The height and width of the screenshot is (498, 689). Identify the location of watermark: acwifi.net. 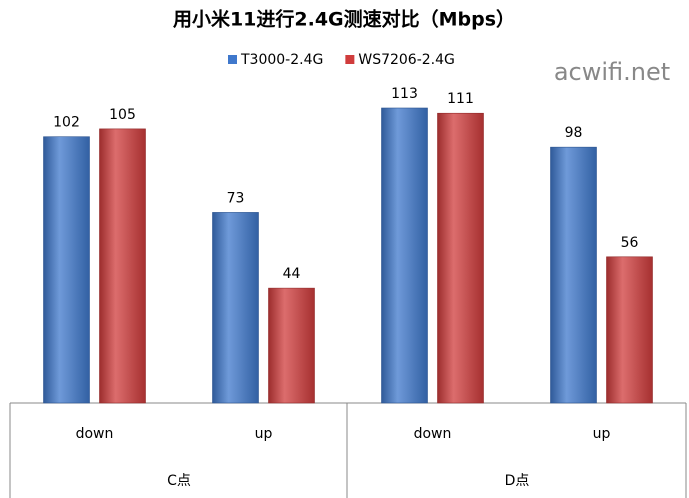
(612, 72).